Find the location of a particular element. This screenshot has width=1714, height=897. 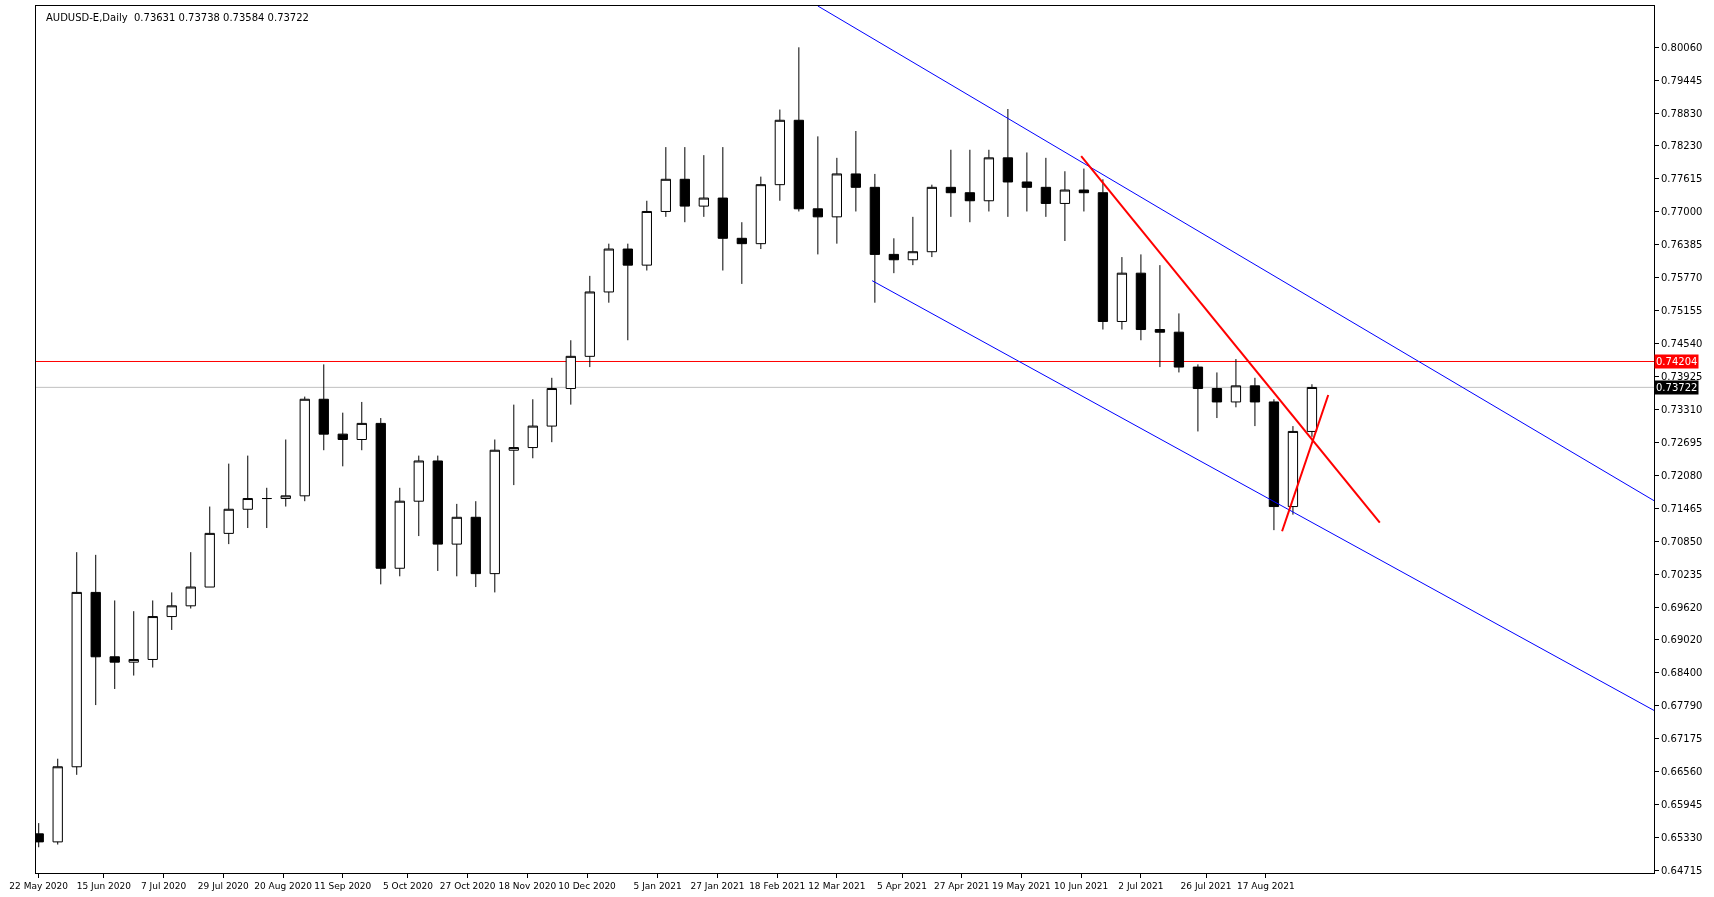

x-tick-label: 18 Feb 2021 is located at coordinates (777, 885).